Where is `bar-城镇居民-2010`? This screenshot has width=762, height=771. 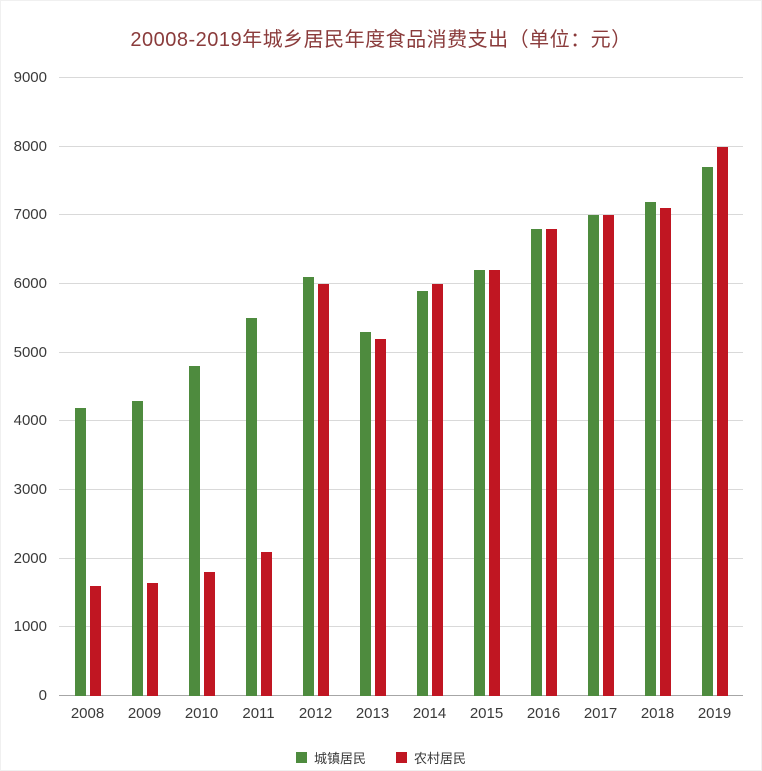
bar-城镇居民-2010 is located at coordinates (194, 531).